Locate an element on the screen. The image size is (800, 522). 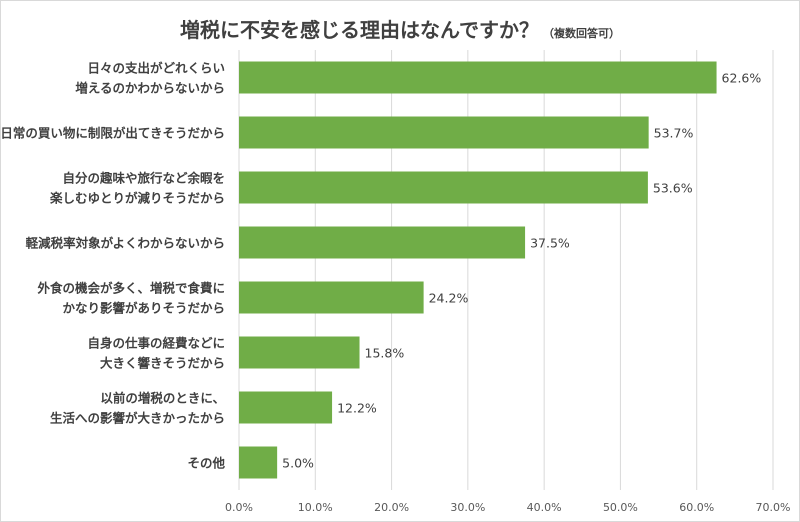
x-tick-label: 50.0% is located at coordinates (620, 507).